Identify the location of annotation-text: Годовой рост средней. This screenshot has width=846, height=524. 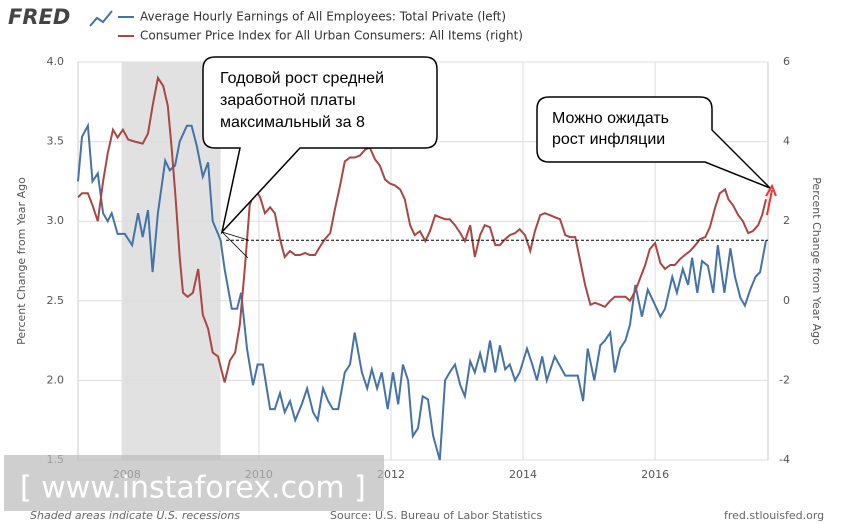
(302, 78).